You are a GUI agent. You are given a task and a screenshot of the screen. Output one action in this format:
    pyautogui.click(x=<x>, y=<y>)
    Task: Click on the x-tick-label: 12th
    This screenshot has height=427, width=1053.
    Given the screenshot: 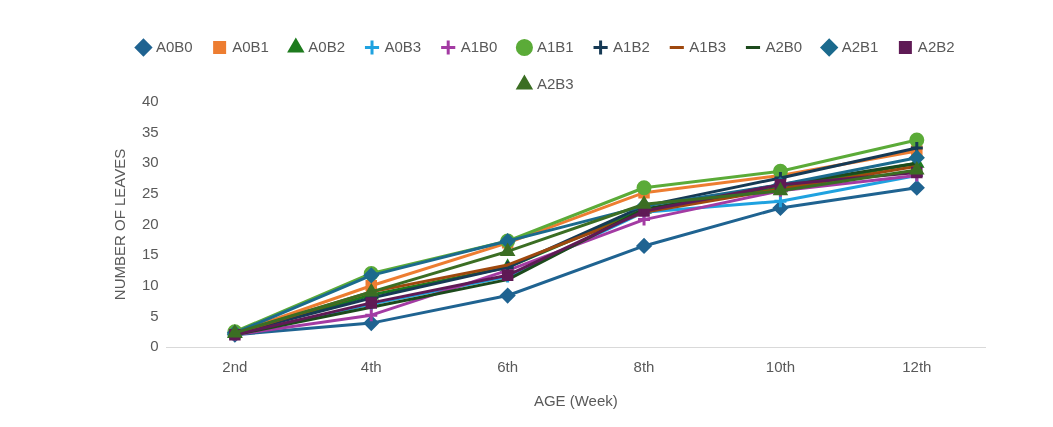 What is the action you would take?
    pyautogui.click(x=917, y=367)
    